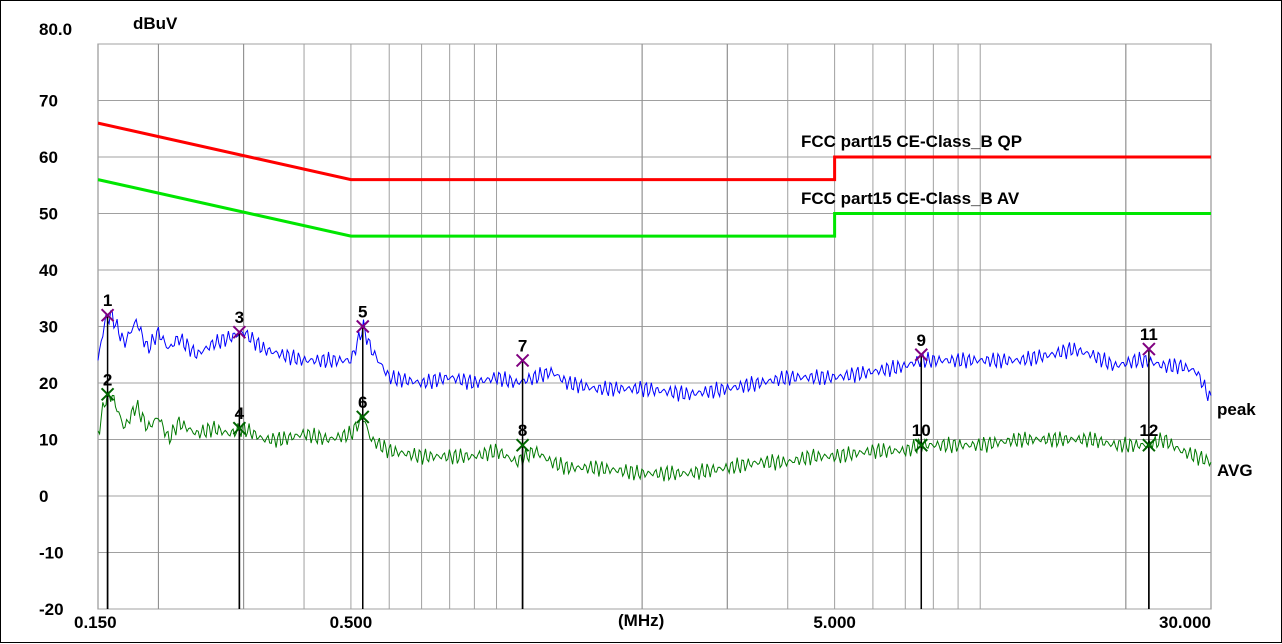 This screenshot has height=644, width=1282. I want to click on peak-trace-label: peak, so click(1236, 409).